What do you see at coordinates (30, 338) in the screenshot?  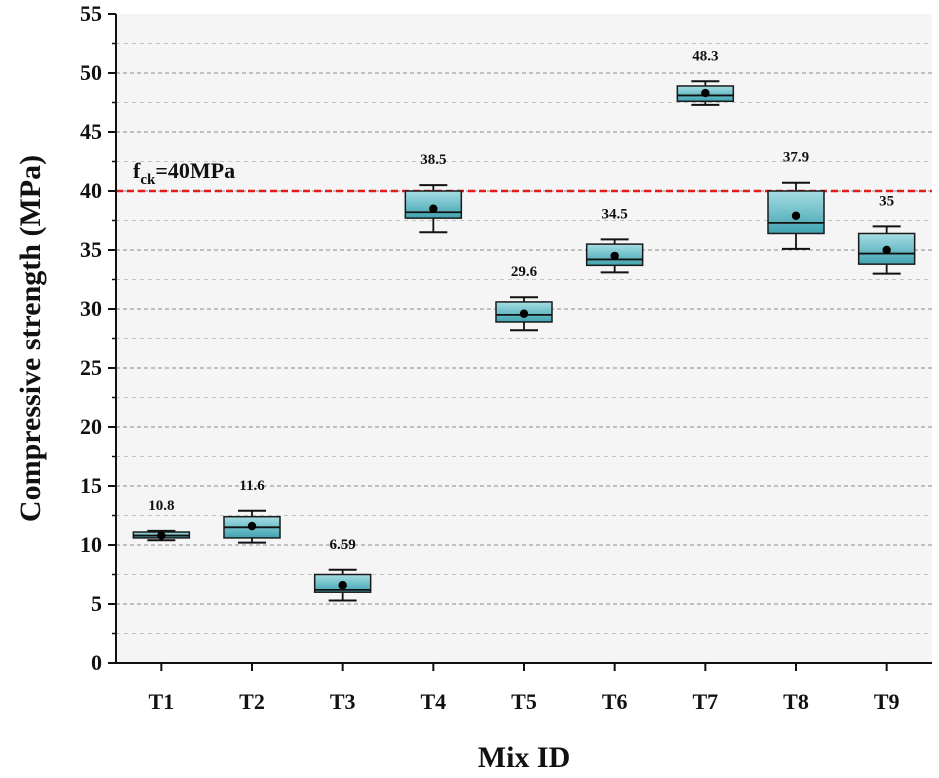 I see `y-axis-title: Compressive strength (MPa)` at bounding box center [30, 338].